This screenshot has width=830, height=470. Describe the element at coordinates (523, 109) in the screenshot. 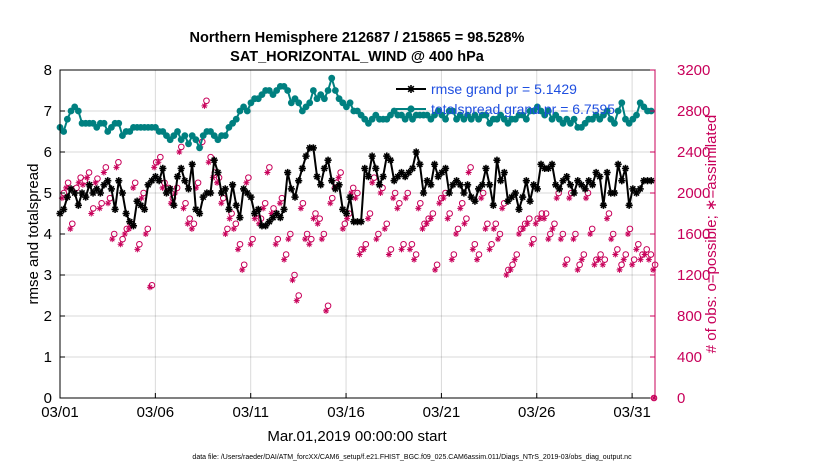

I see `legend-label-totalspread: totalspread grand pr = 6.7595` at that location.